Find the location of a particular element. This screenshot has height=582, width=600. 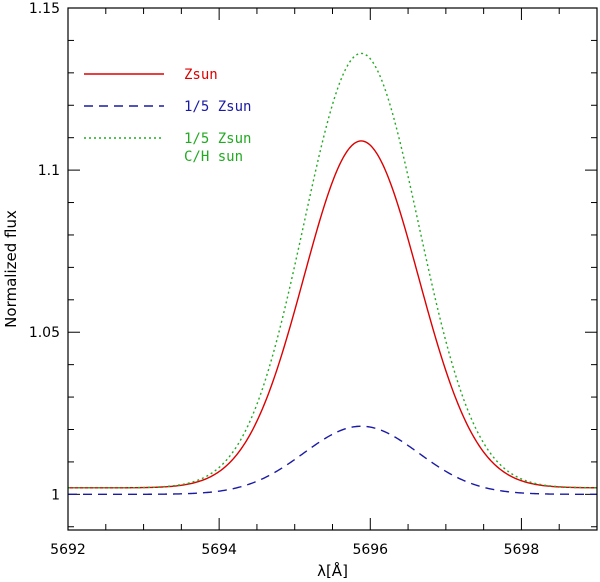

legend-label-3: 1/5 Zsun is located at coordinates (217, 139).